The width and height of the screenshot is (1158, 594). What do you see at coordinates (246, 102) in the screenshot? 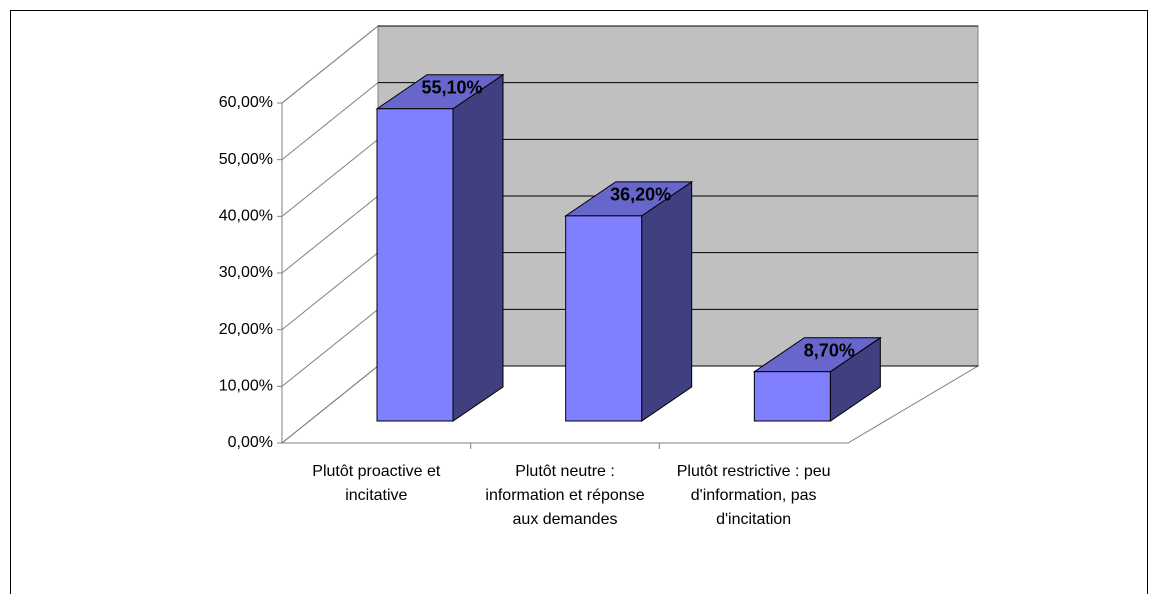
I see `y-tick-label: 60,00%` at bounding box center [246, 102].